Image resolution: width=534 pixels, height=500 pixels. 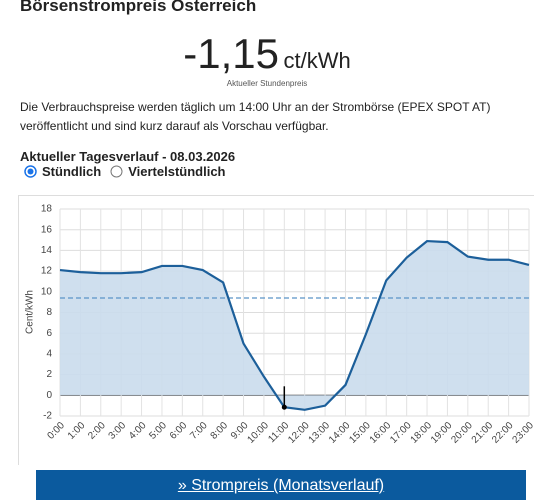 What do you see at coordinates (56, 431) in the screenshot?
I see `x-tick-label: 0:00` at bounding box center [56, 431].